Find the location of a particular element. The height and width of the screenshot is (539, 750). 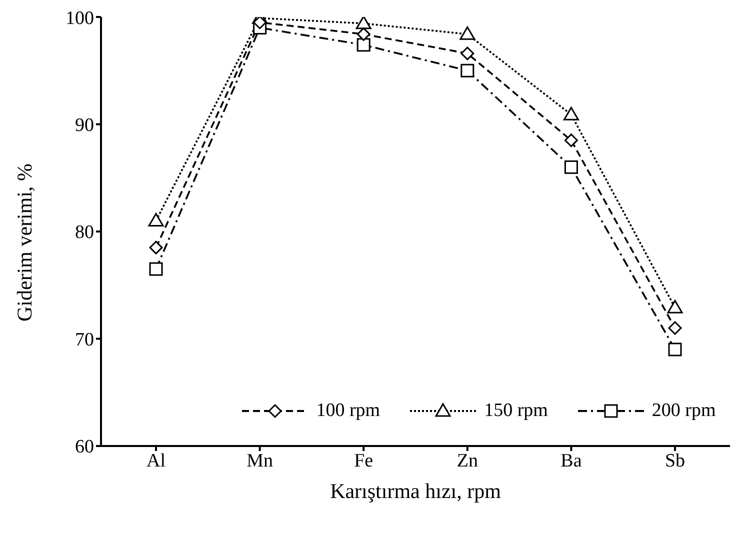

legend-label: 200 rpm is located at coordinates (684, 411).